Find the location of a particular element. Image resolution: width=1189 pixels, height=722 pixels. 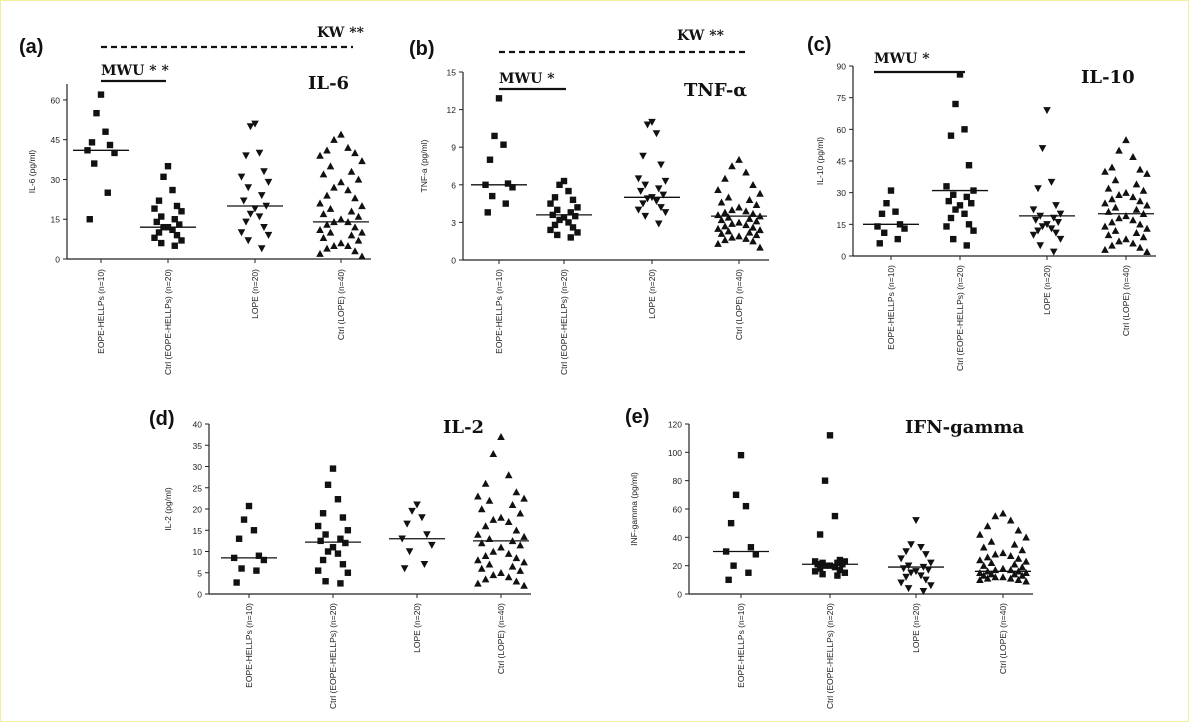

y-tick-label: 60 is located at coordinates (678, 510).